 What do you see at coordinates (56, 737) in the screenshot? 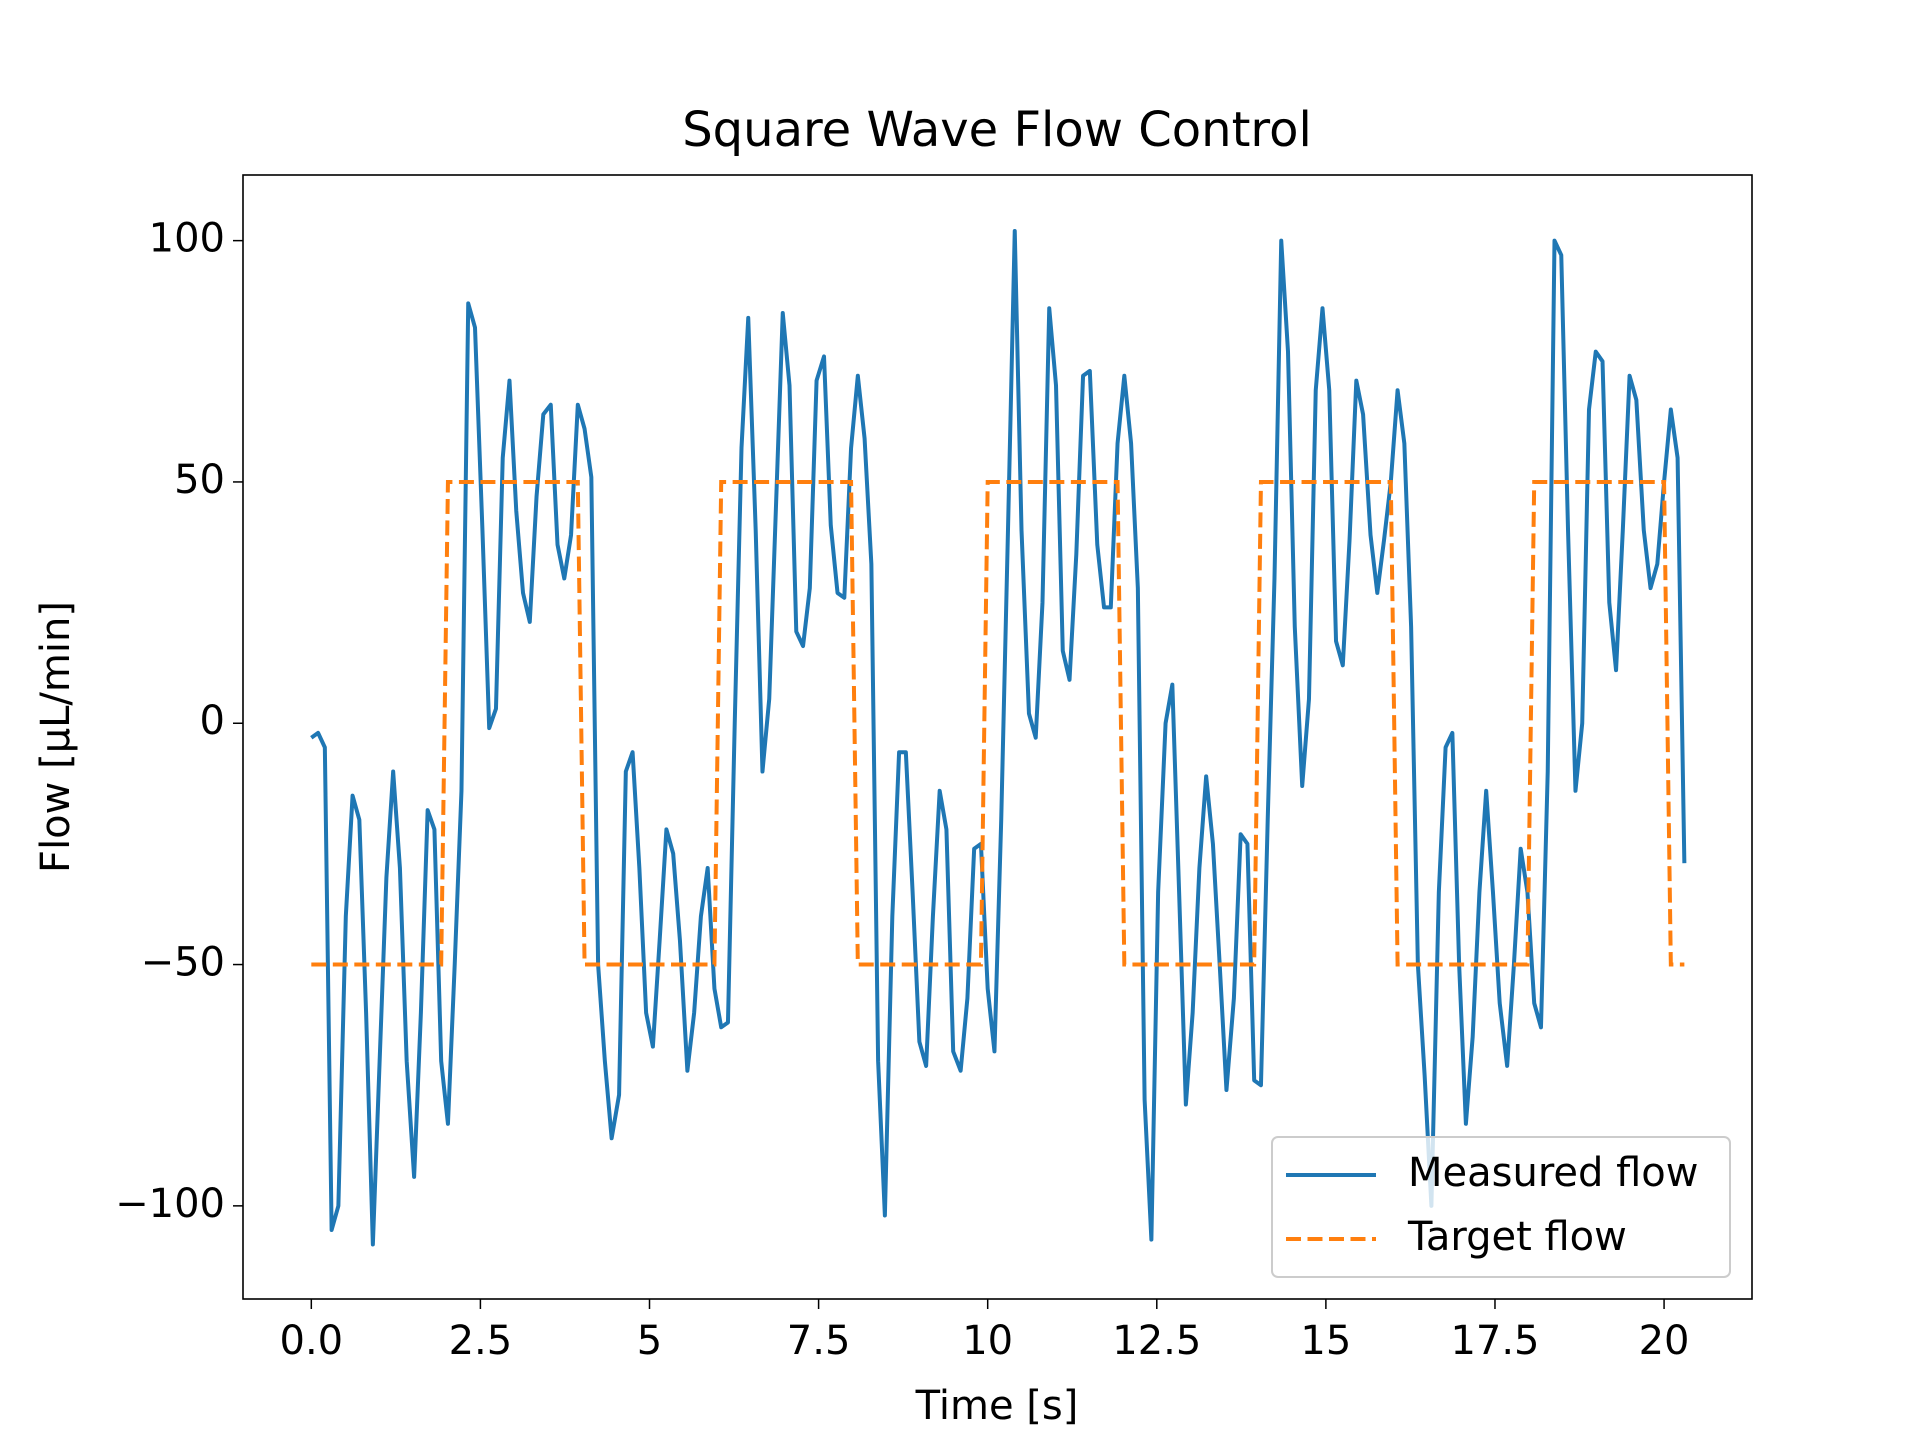
I see `y-axis-label: Flow [µL/min]` at bounding box center [56, 737].